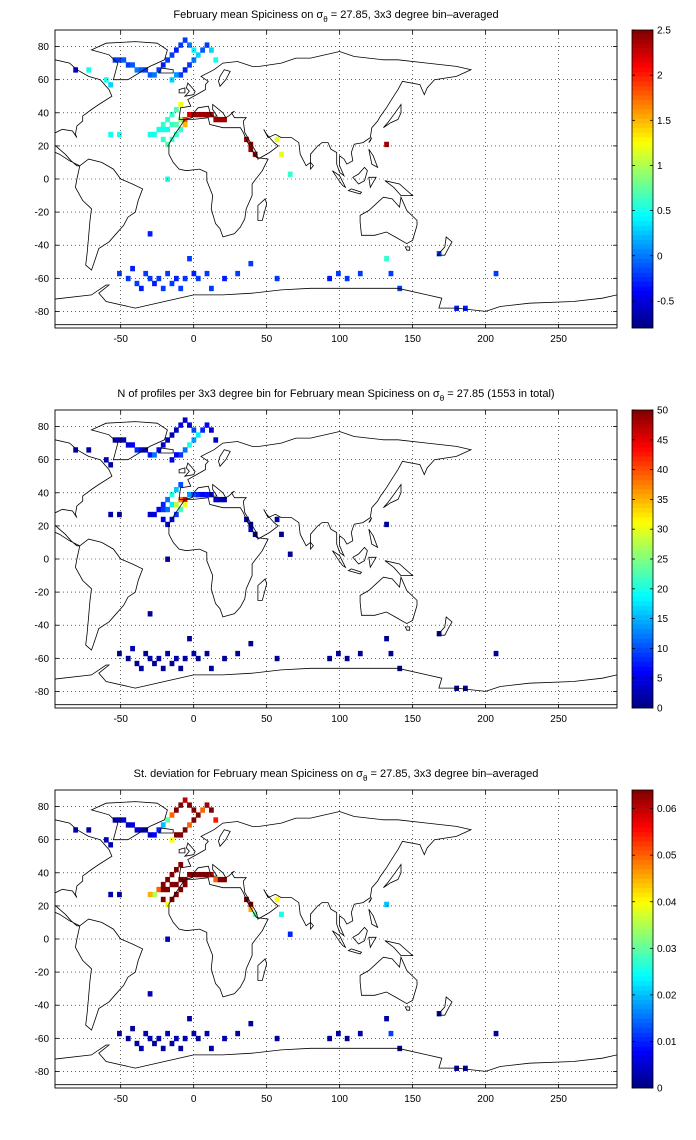 The width and height of the screenshot is (696, 1140). I want to click on y-tick-label: -60, so click(42, 279).